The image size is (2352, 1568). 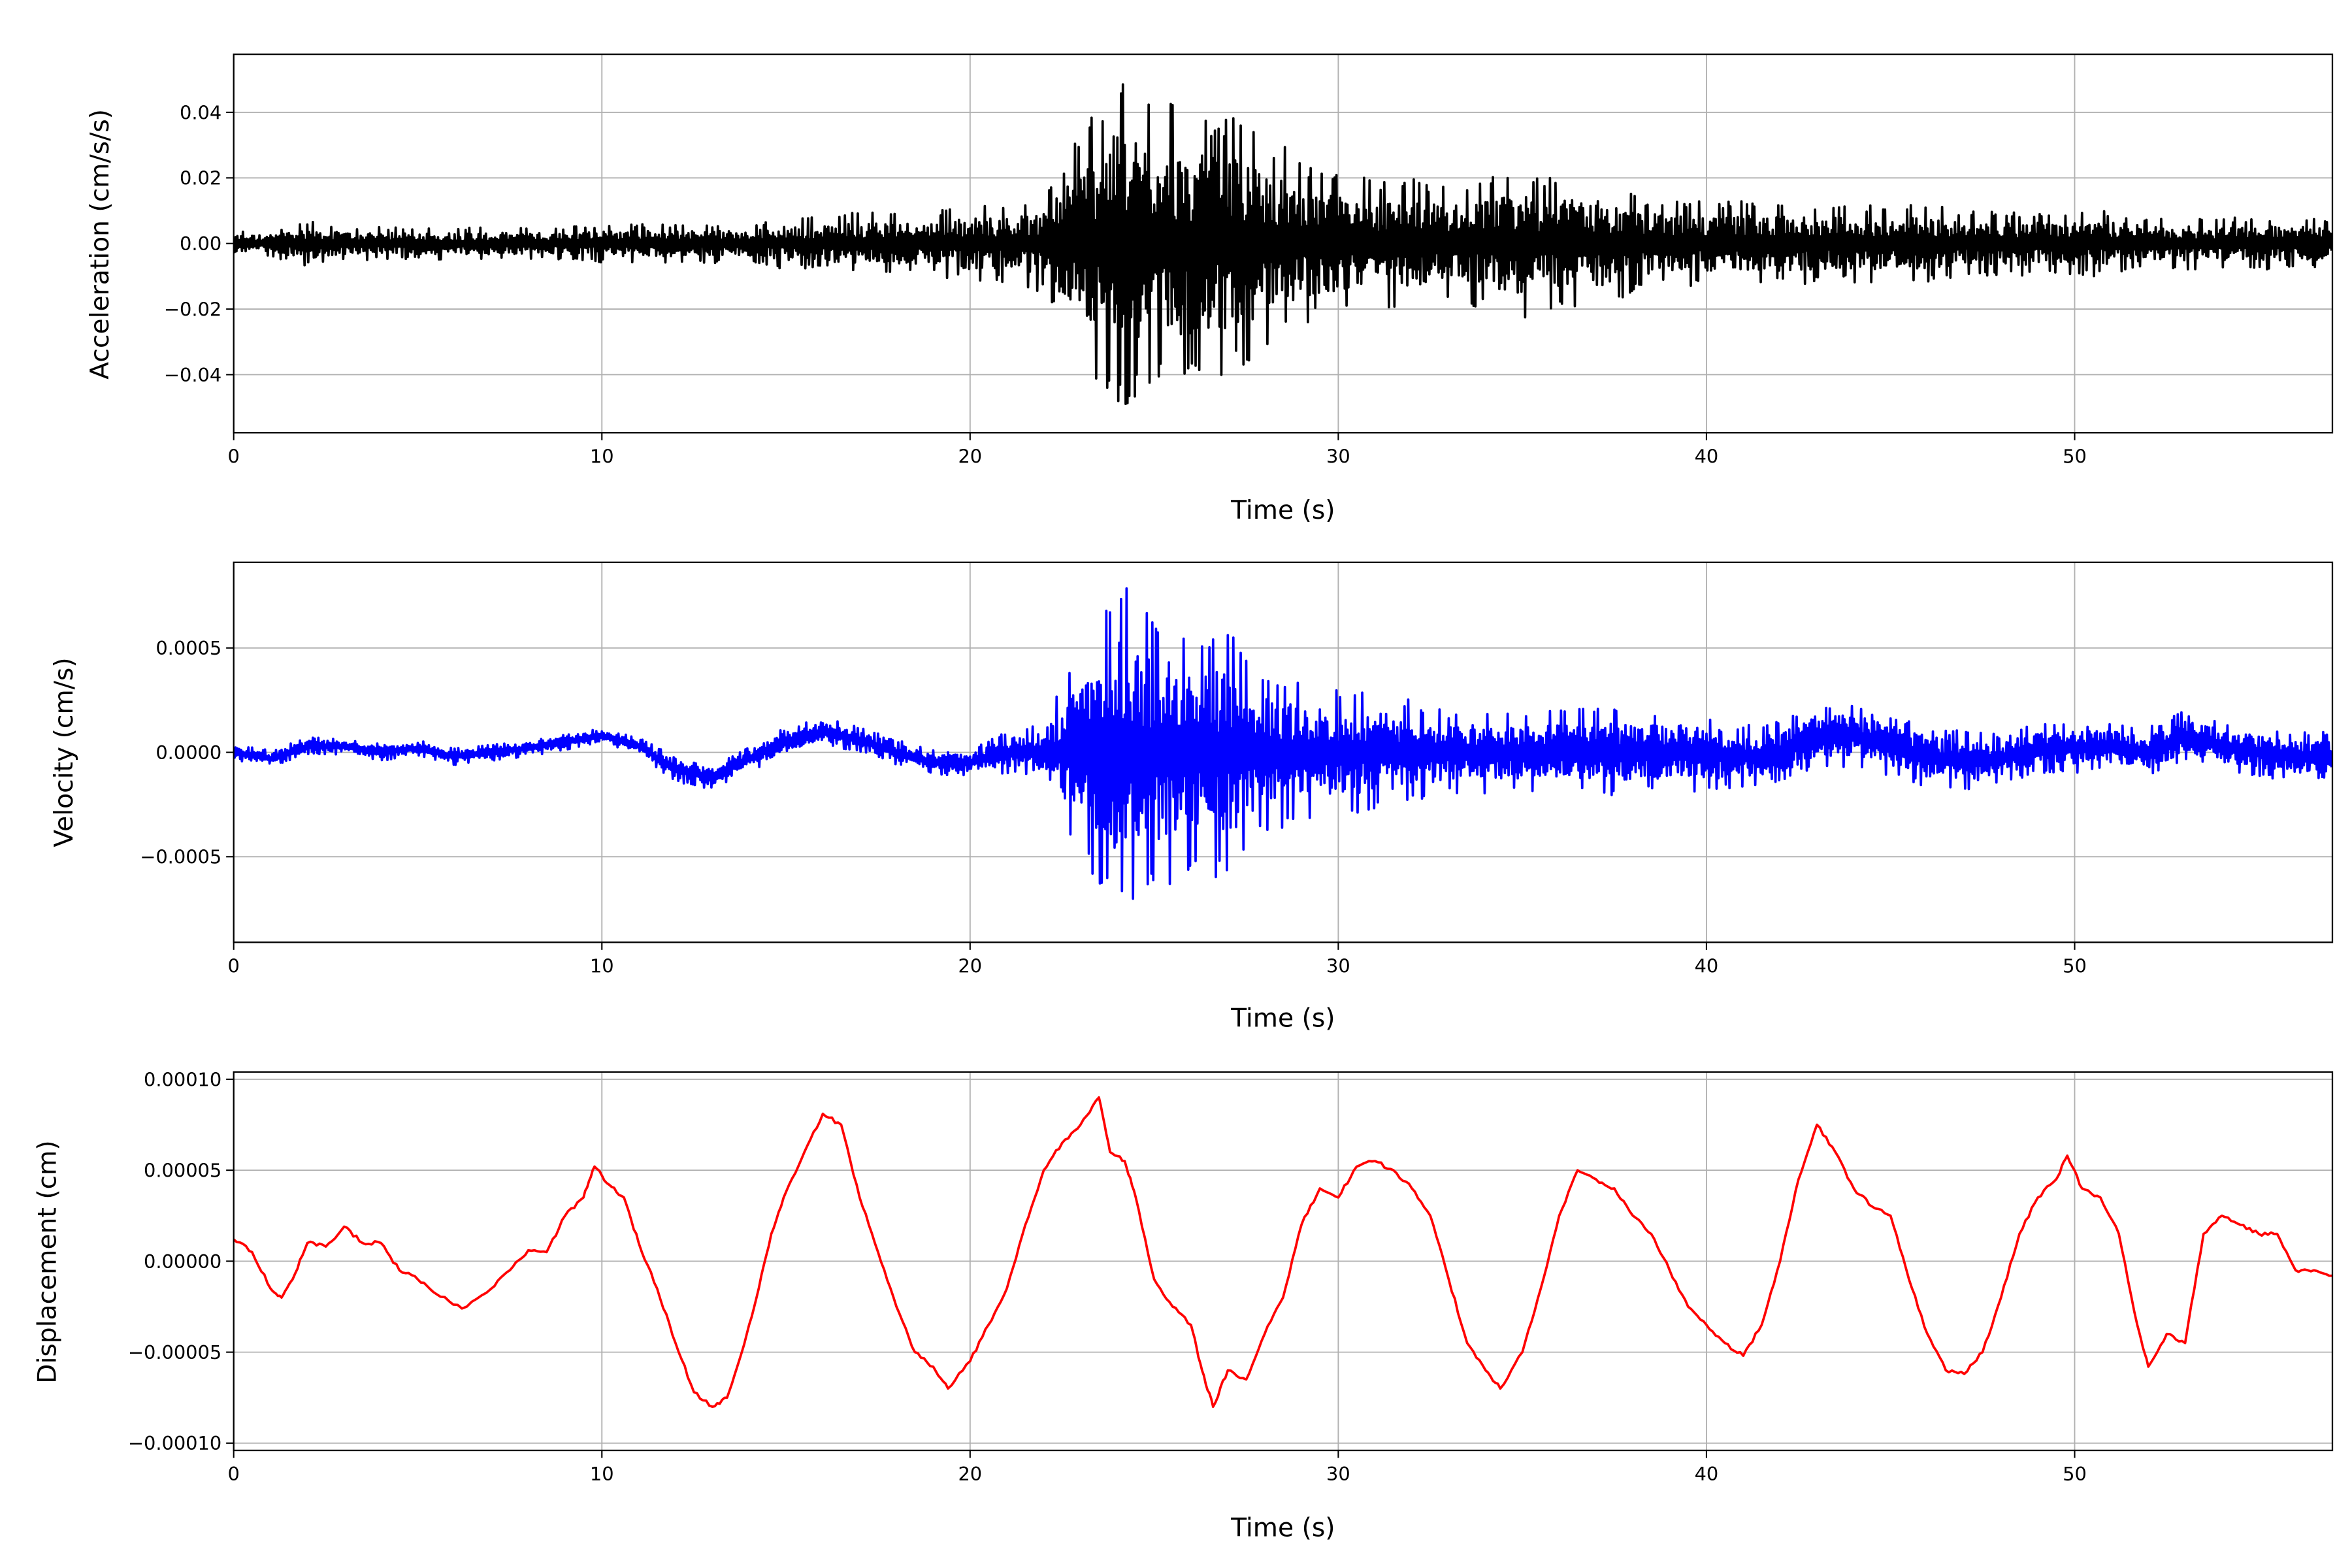 What do you see at coordinates (182, 1171) in the screenshot?
I see `y-tick-label: 0.00005` at bounding box center [182, 1171].